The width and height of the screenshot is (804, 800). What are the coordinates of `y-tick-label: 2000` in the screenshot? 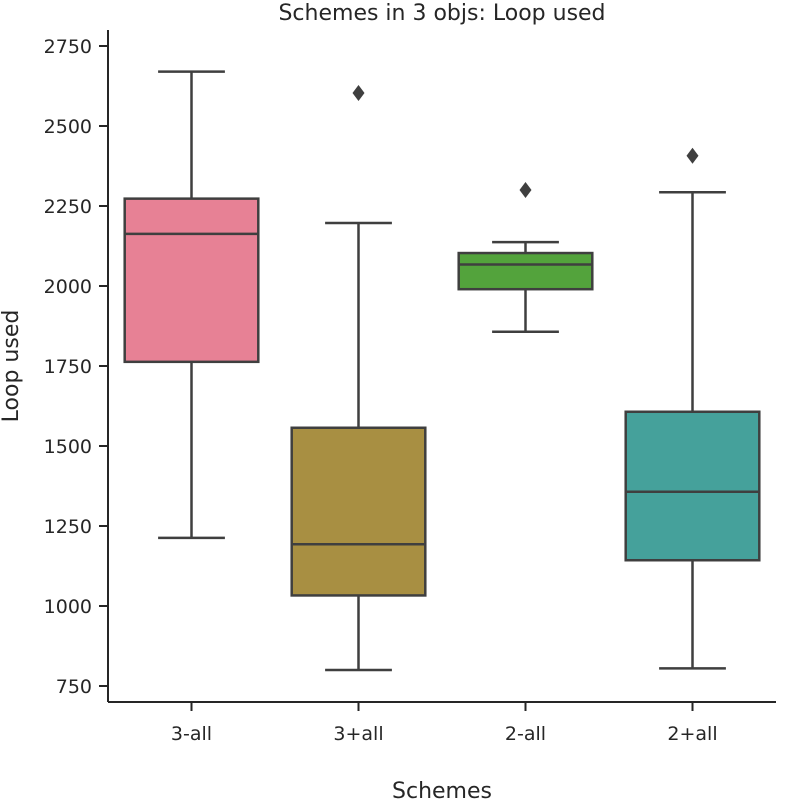 It's located at (68, 287).